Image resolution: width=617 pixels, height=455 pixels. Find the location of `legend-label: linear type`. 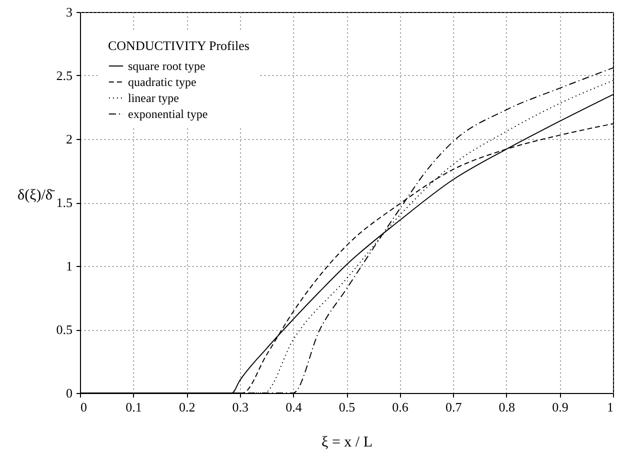

legend-label: linear type is located at coordinates (153, 98).